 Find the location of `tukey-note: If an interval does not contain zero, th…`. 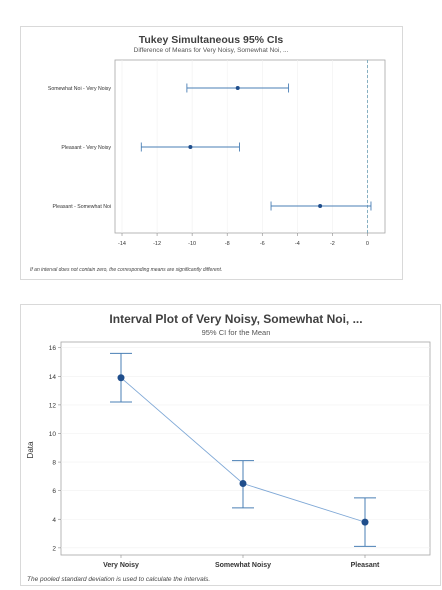

tukey-note: If an interval does not contain zero, th… is located at coordinates (126, 270).